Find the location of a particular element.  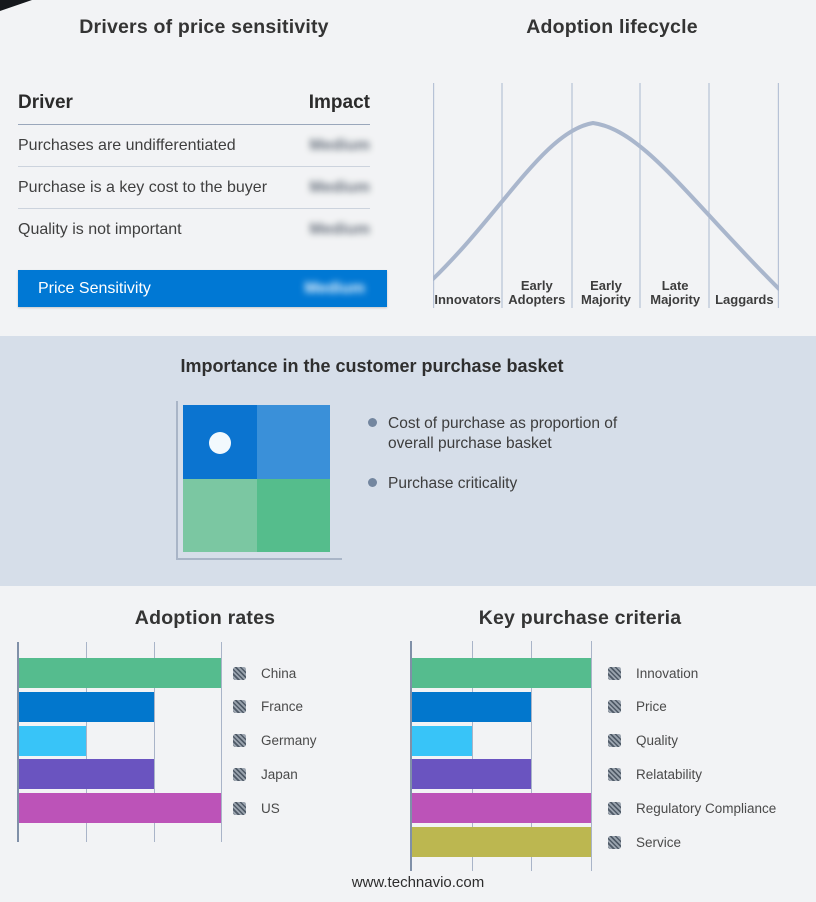

quadrant-top-right is located at coordinates (293, 442).